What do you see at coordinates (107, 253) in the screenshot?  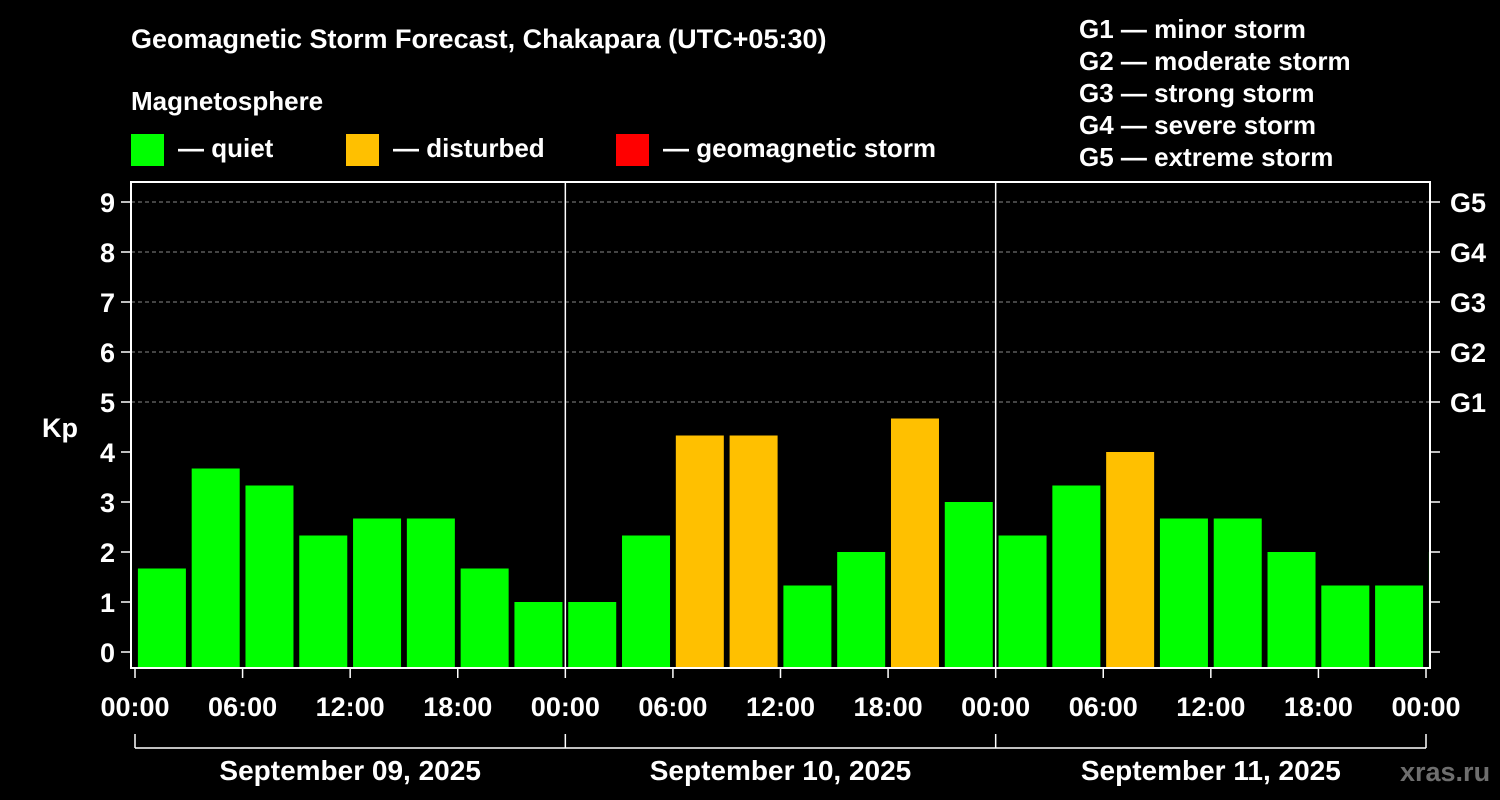 I see `y-tick-label: 8` at bounding box center [107, 253].